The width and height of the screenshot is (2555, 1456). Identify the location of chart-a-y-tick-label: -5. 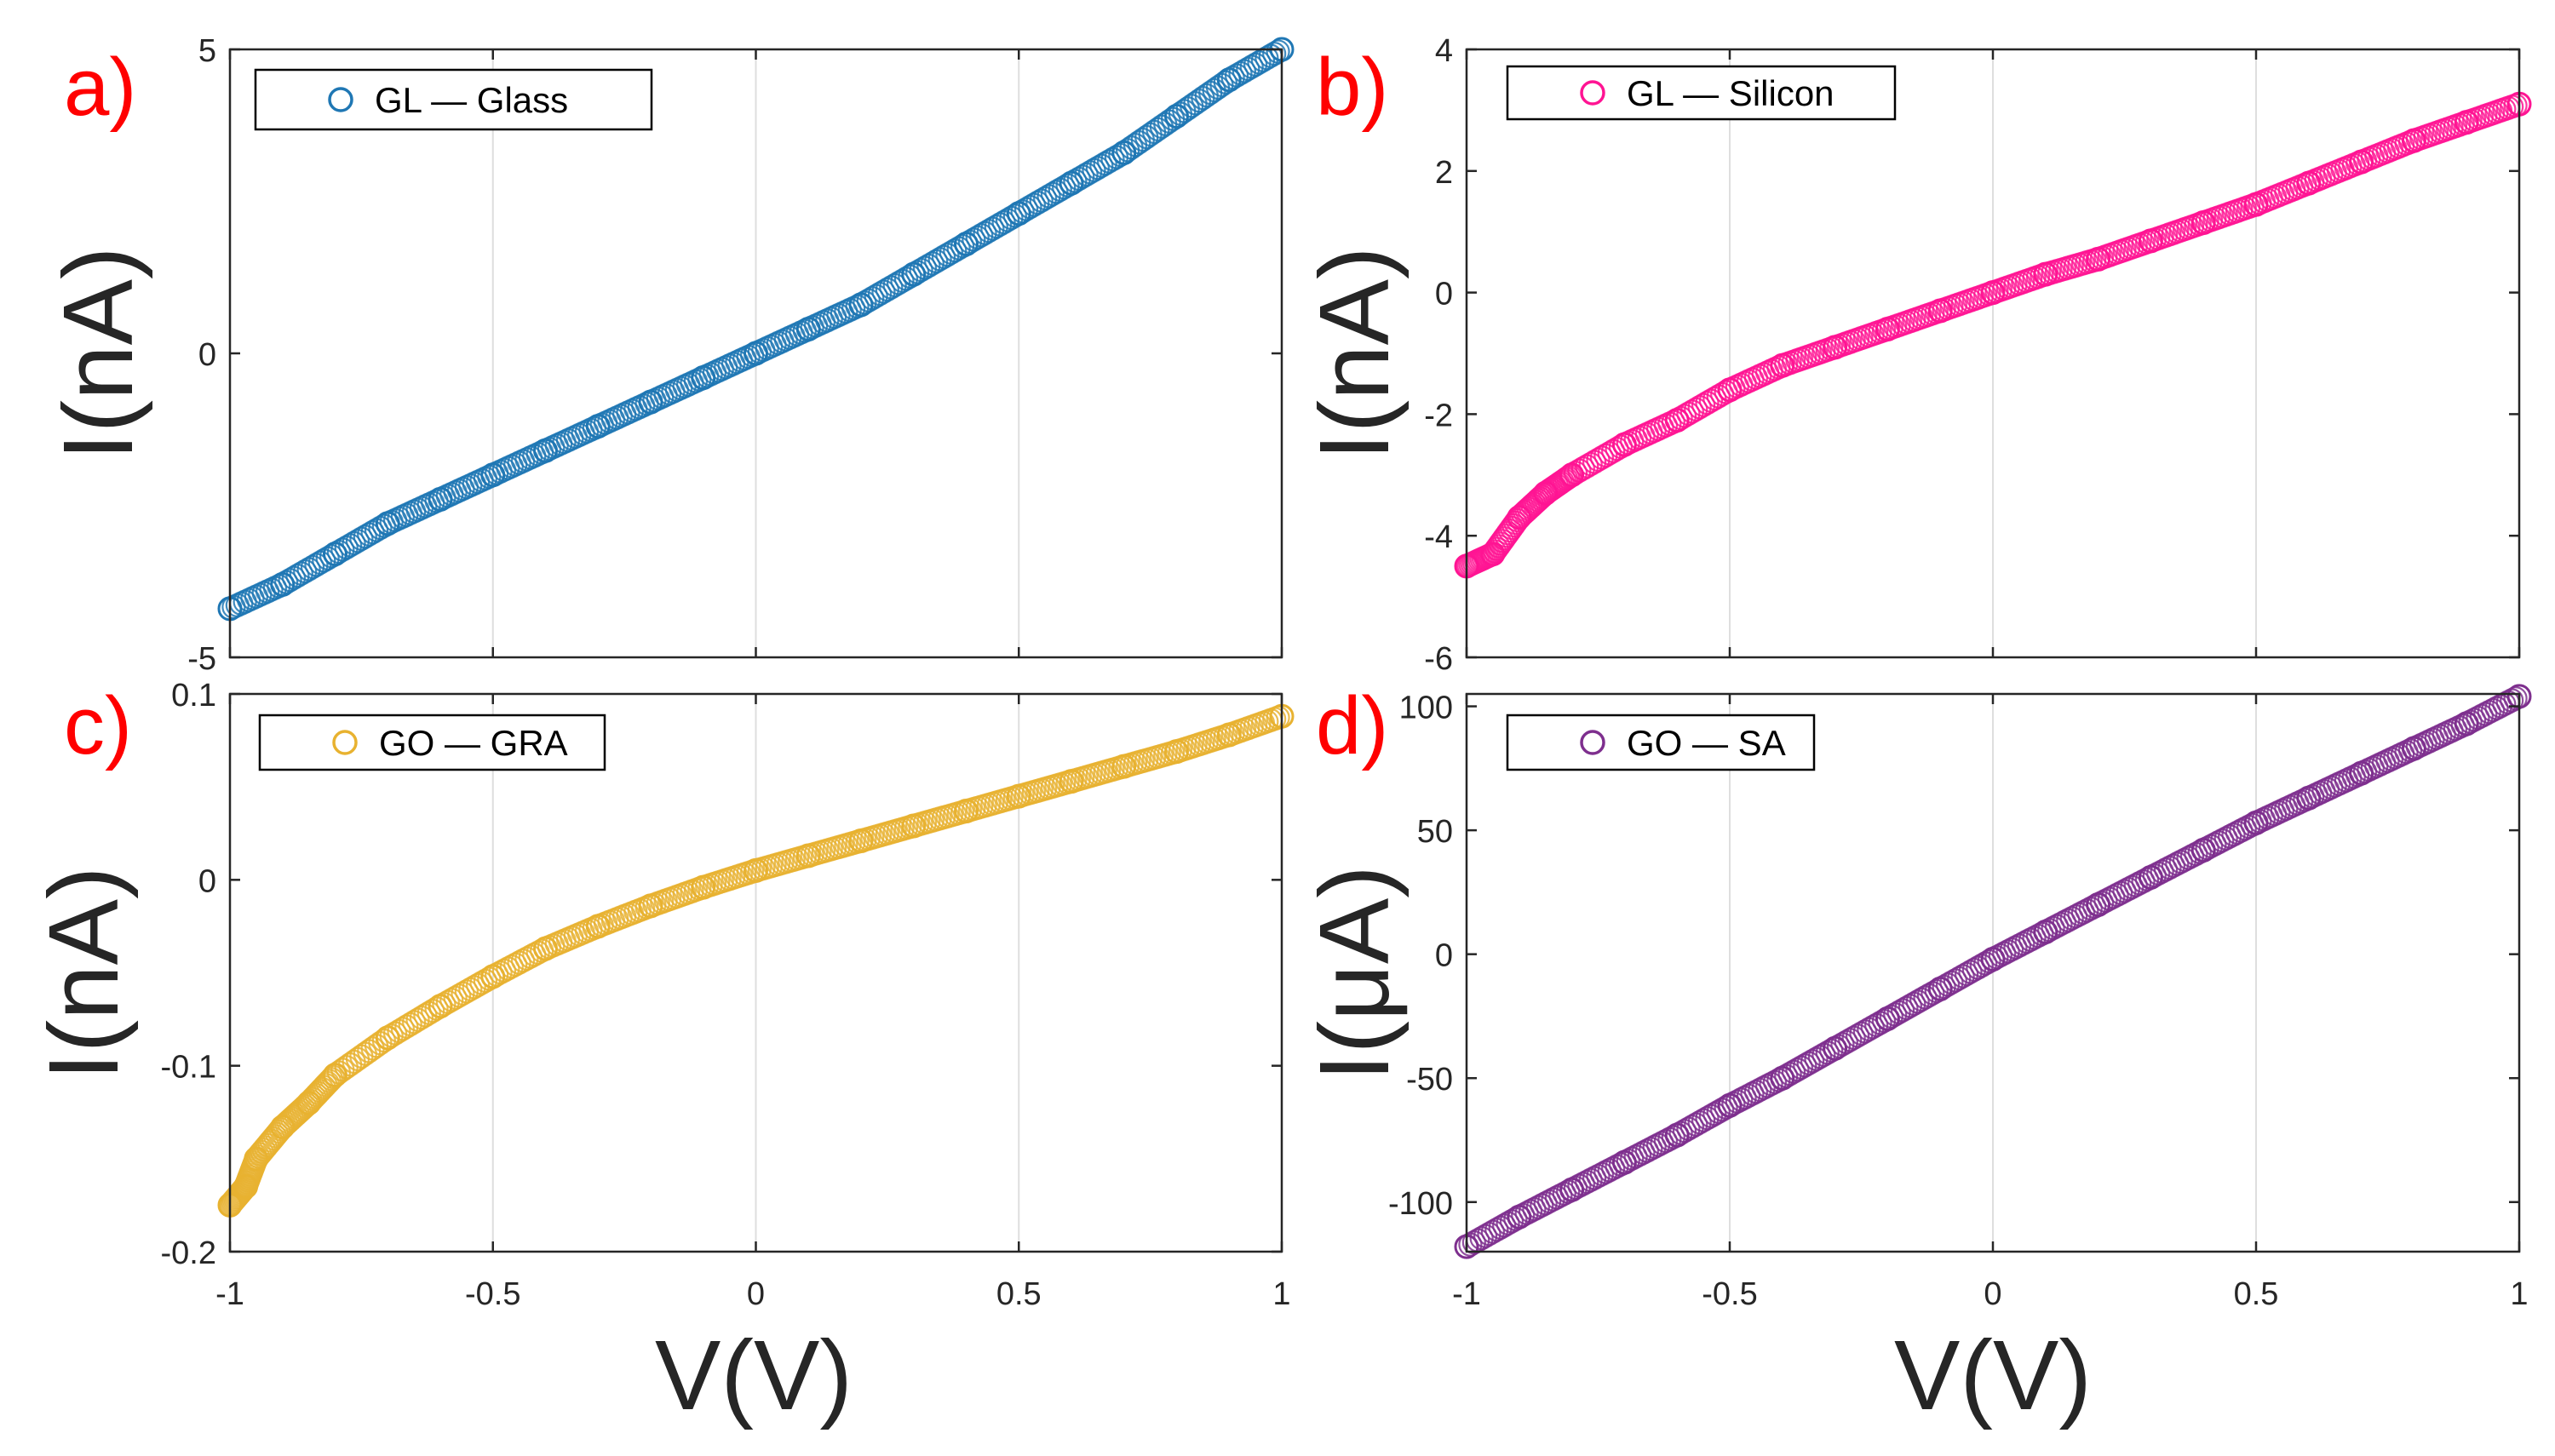
(201, 659).